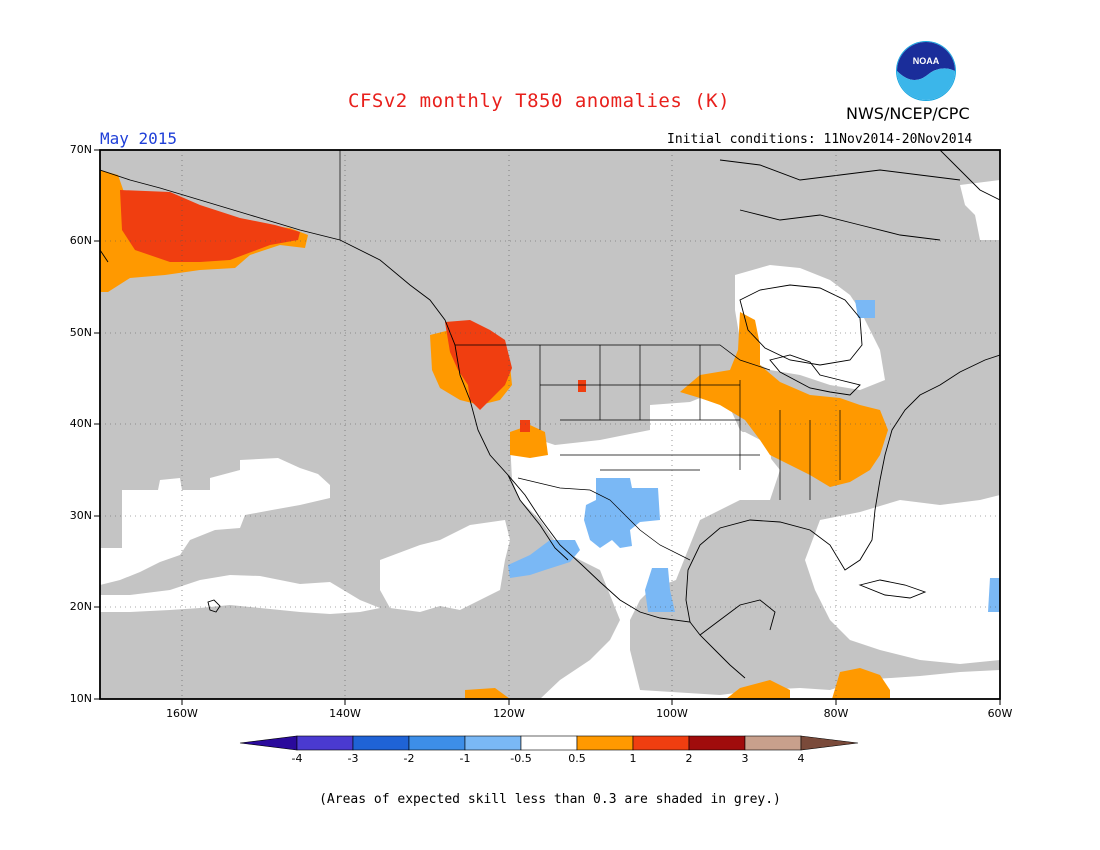 The height and width of the screenshot is (850, 1100). What do you see at coordinates (509, 713) in the screenshot?
I see `lon-label-120w: 120W` at bounding box center [509, 713].